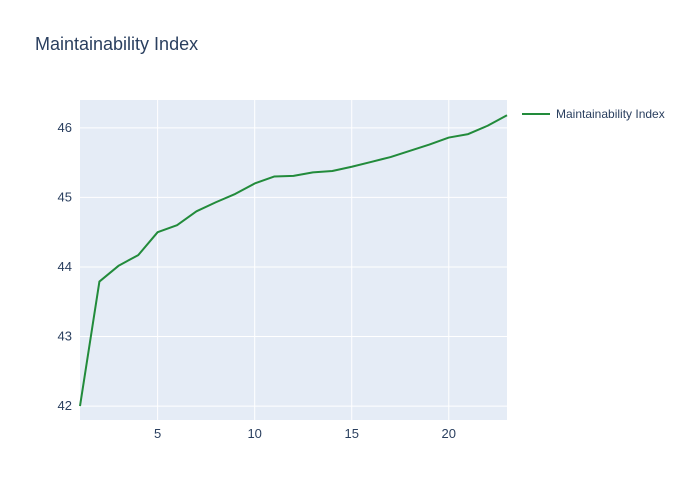 This screenshot has width=700, height=500. I want to click on y-tick-label: 46, so click(65, 127).